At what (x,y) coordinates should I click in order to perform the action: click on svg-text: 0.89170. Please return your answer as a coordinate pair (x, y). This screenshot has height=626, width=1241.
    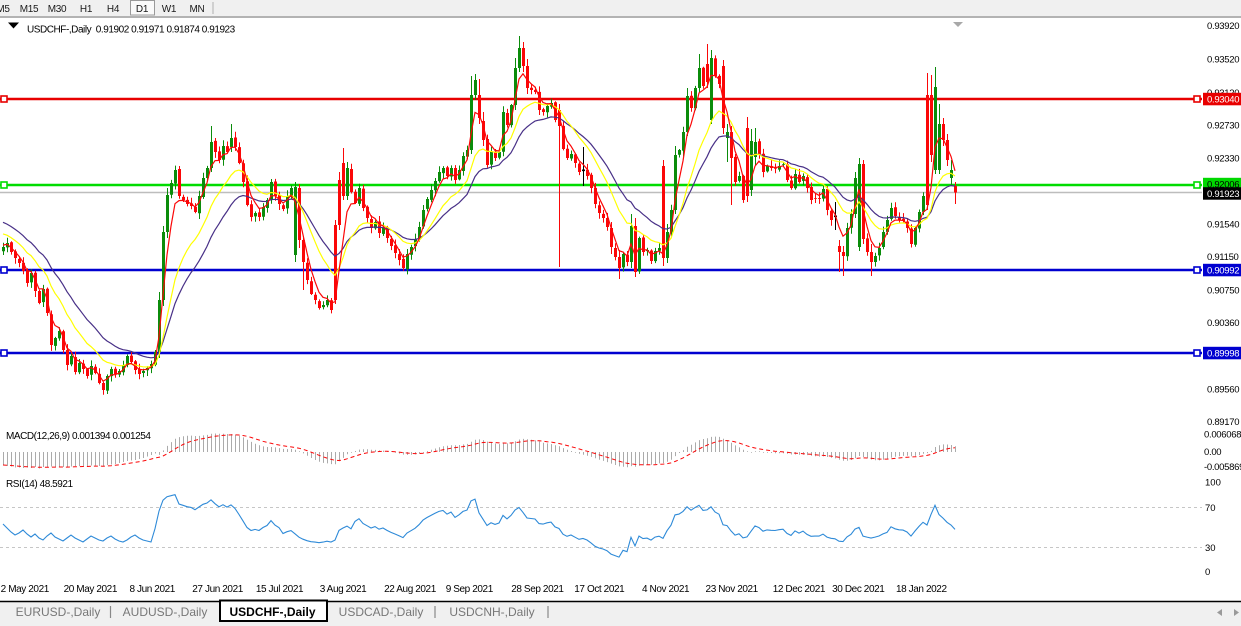
    Looking at the image, I should click on (1223, 422).